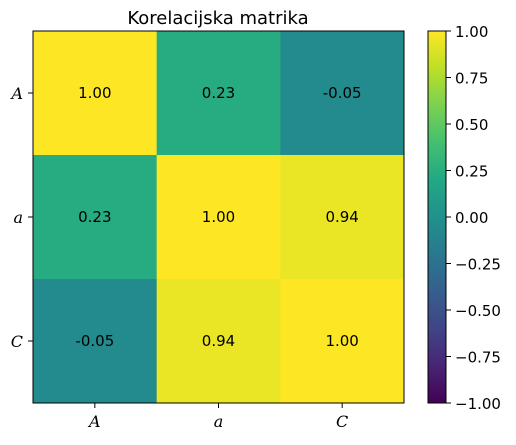 The image size is (516, 445). What do you see at coordinates (478, 358) in the screenshot?
I see `colorbar-tick-label: −0.75` at bounding box center [478, 358].